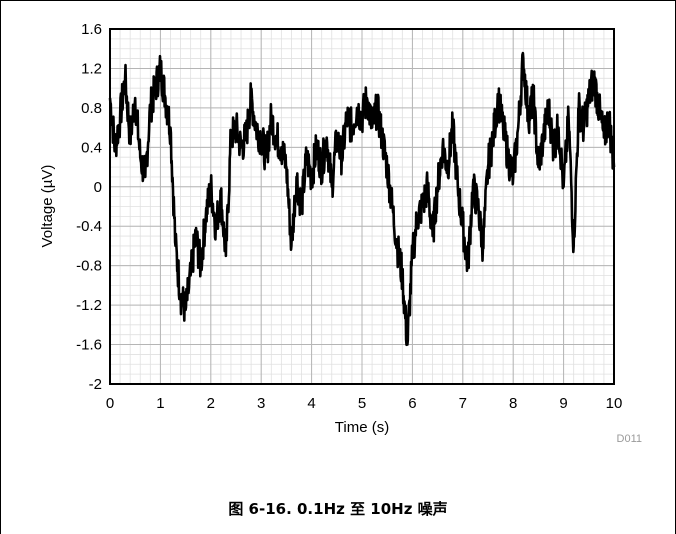 The width and height of the screenshot is (676, 534). I want to click on document-id: D011, so click(629, 439).